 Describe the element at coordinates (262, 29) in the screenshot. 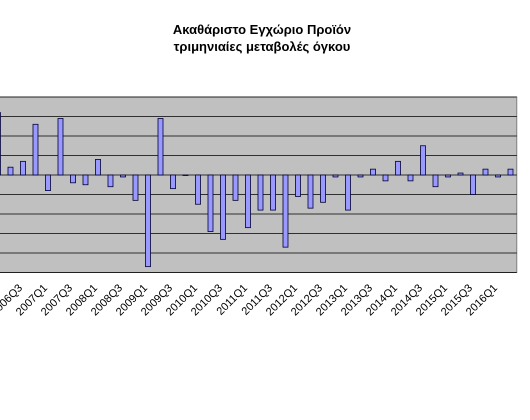

I see `chart-title: Ακαθάριστο Εγχώριο Προϊόν` at that location.